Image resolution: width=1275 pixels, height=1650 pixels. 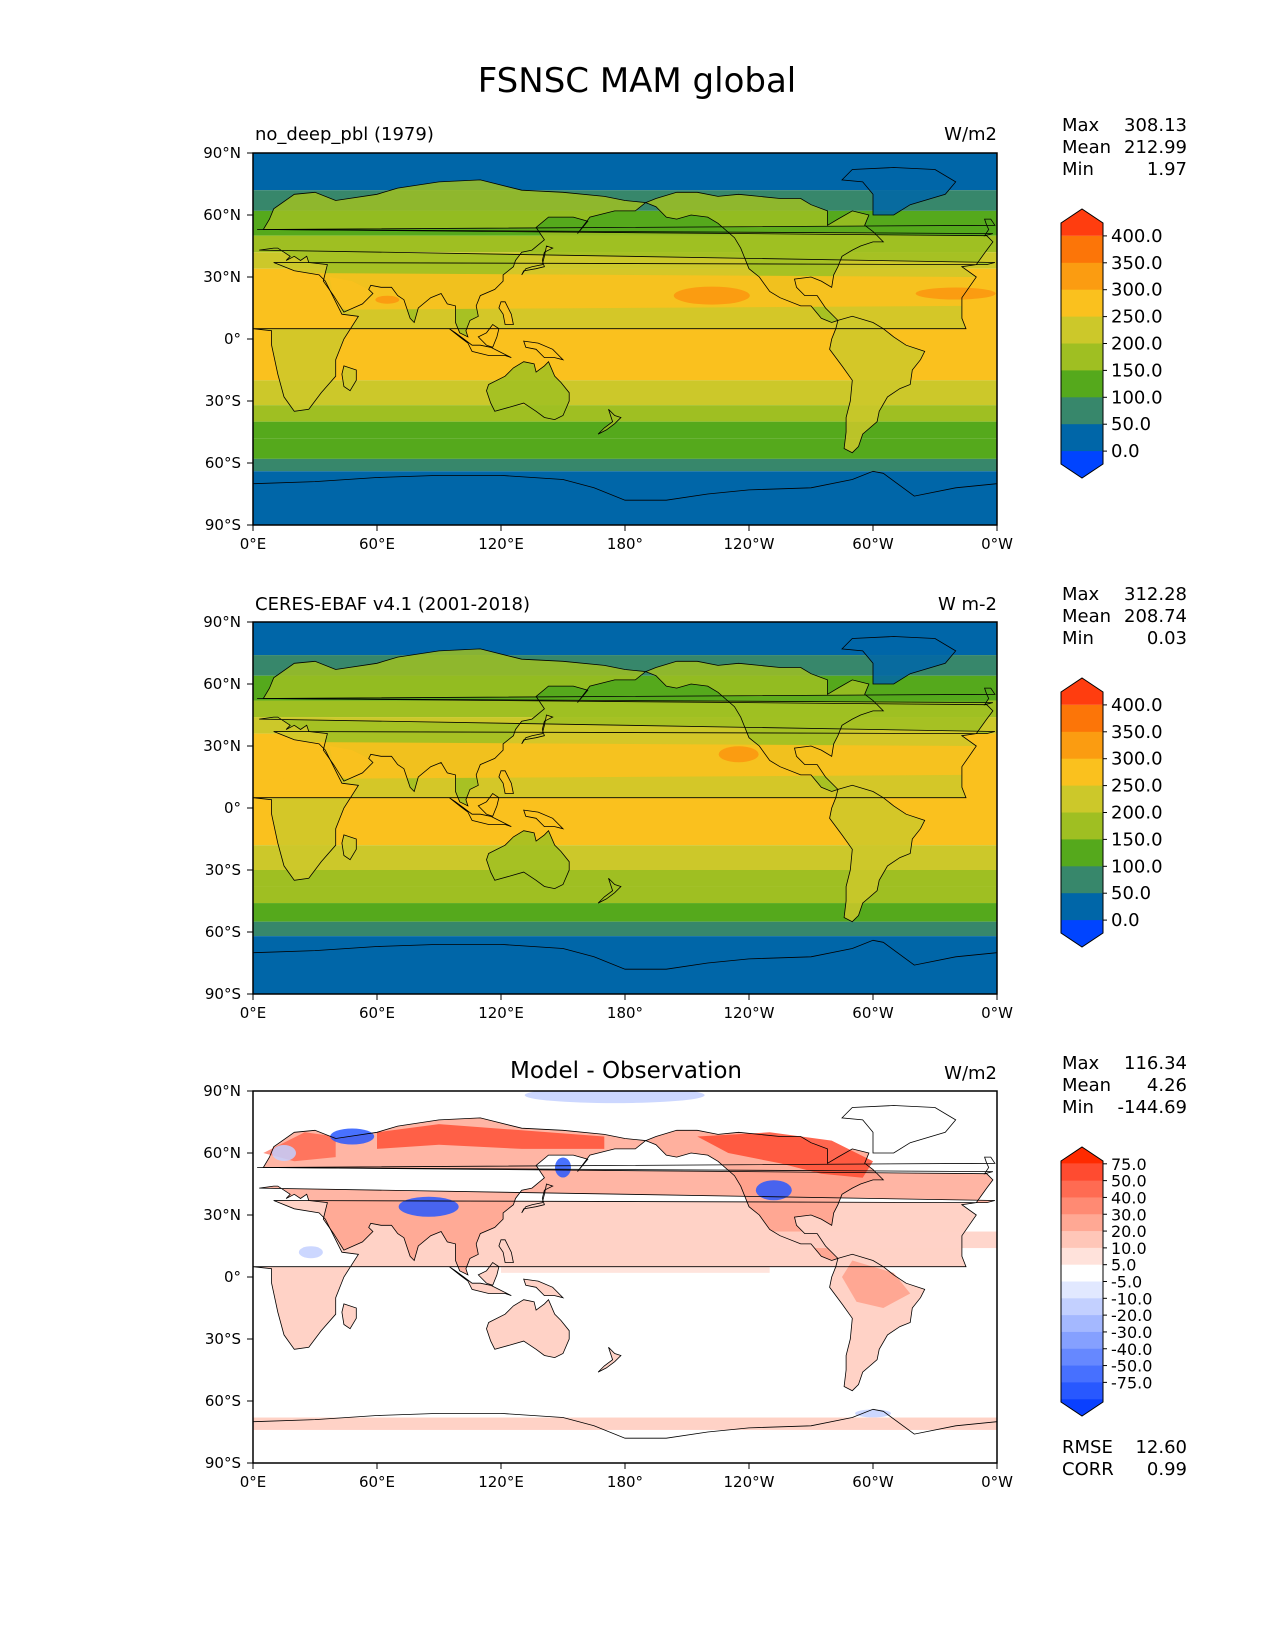 I want to click on stat-value: 0.03, so click(x=1167, y=638).